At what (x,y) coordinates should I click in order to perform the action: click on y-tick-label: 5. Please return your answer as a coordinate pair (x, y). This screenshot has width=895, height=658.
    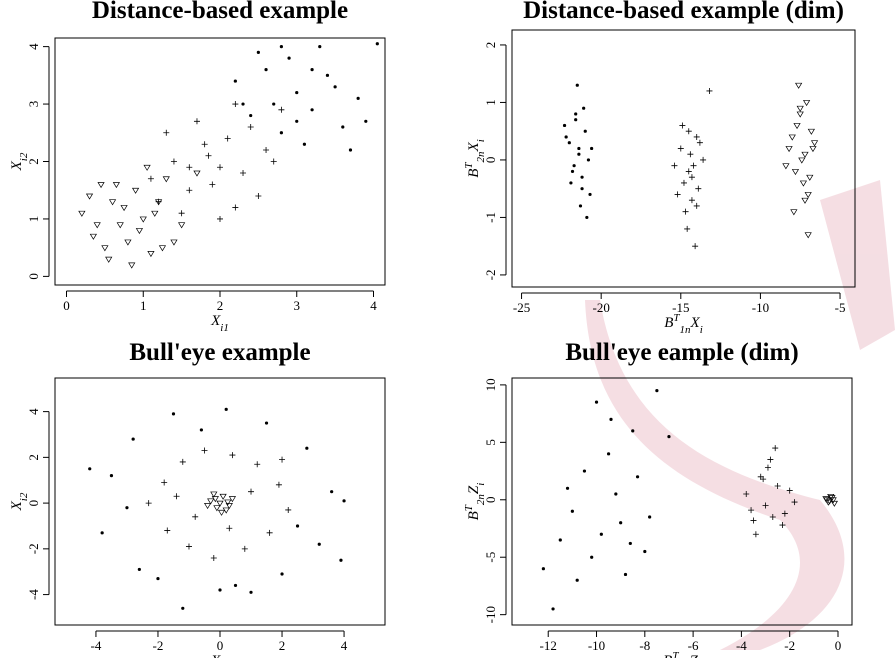
    Looking at the image, I should click on (490, 442).